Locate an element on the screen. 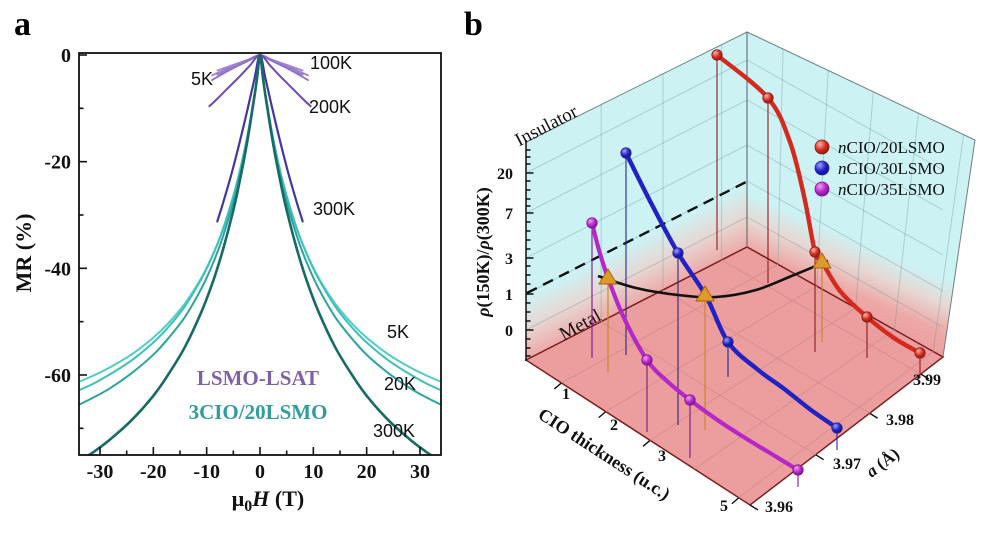 The height and width of the screenshot is (535, 991). y-tick-label: 0 is located at coordinates (66, 56).